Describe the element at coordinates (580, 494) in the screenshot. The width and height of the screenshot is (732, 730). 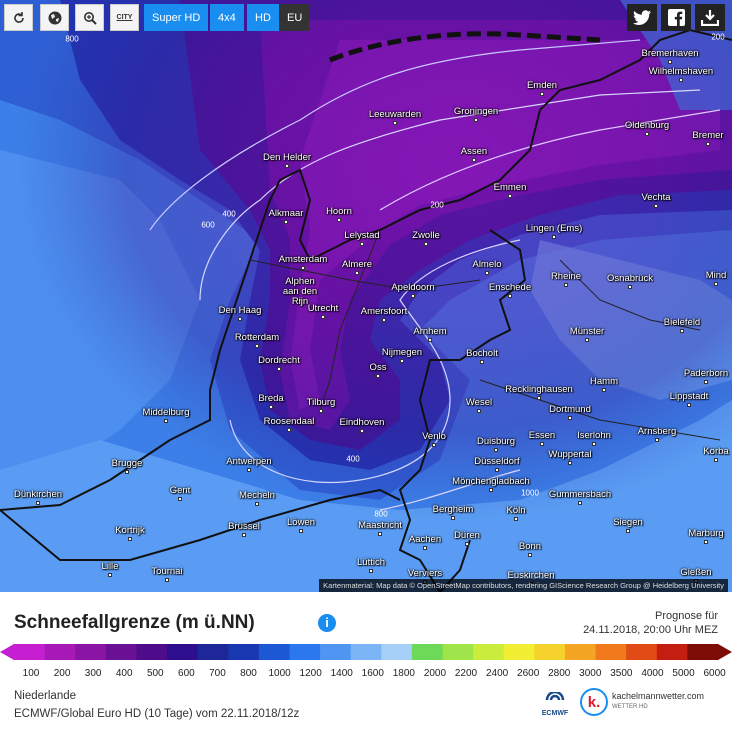
I see `city-label: Gummersbach` at that location.